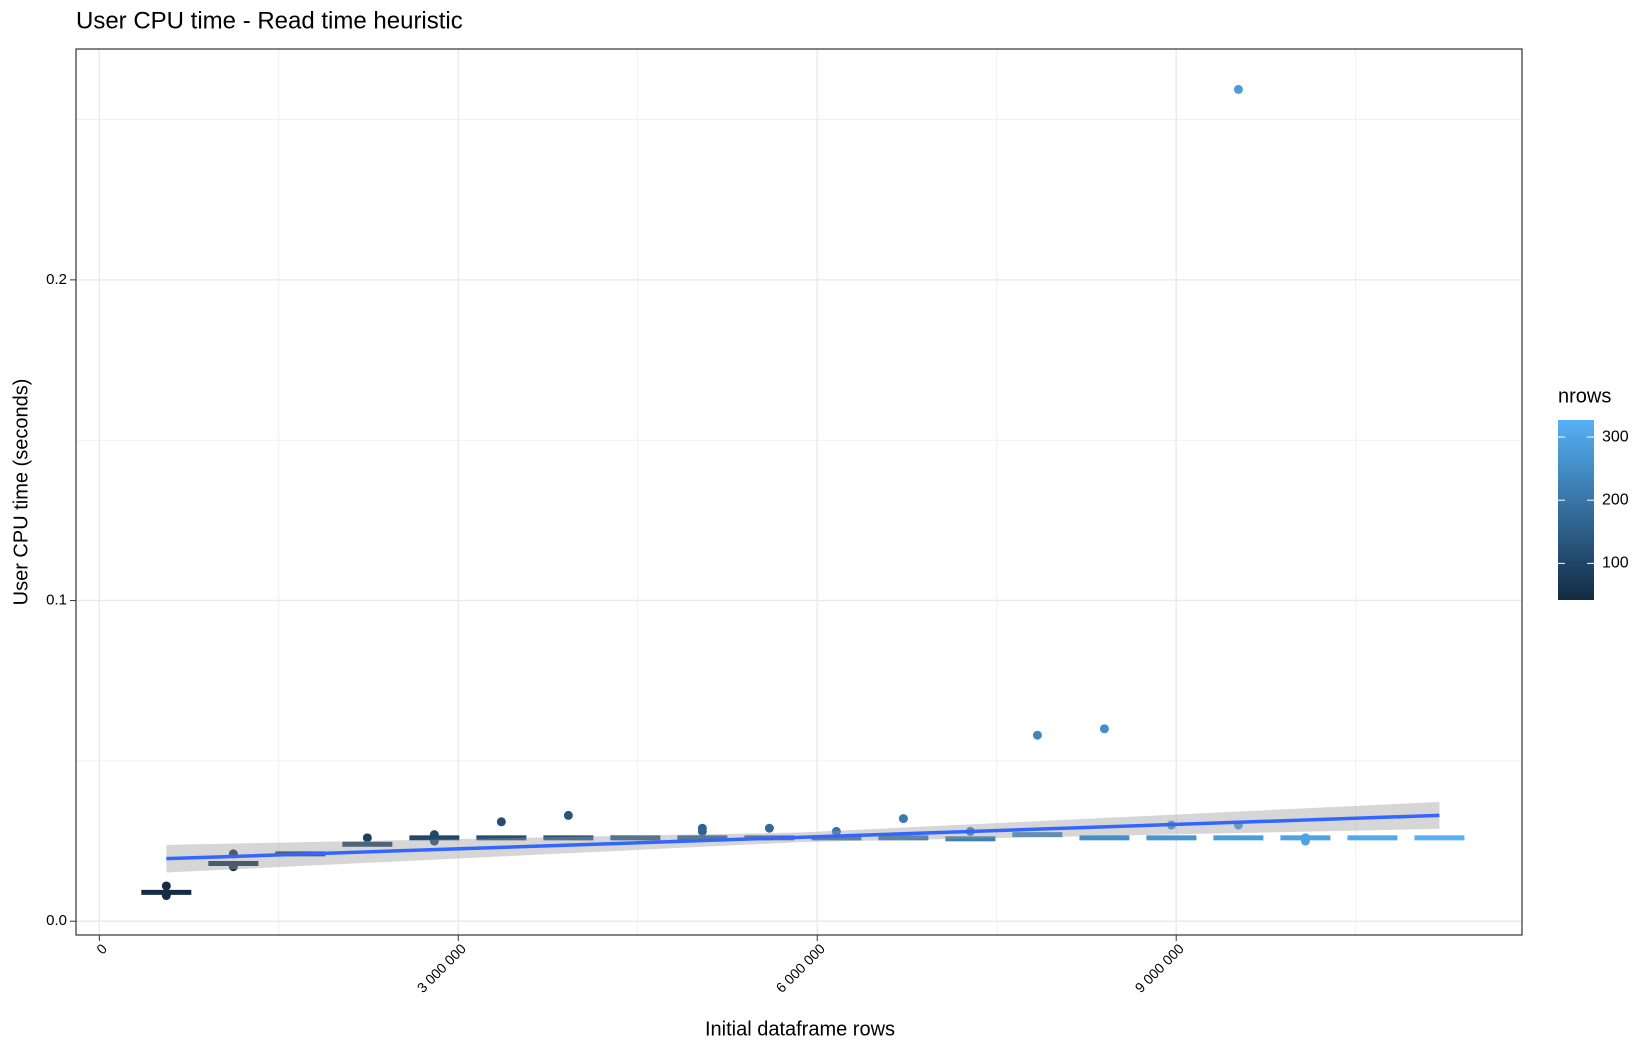  Describe the element at coordinates (269, 20) in the screenshot. I see `chart-title: User CPU time - Read time heuristic` at that location.